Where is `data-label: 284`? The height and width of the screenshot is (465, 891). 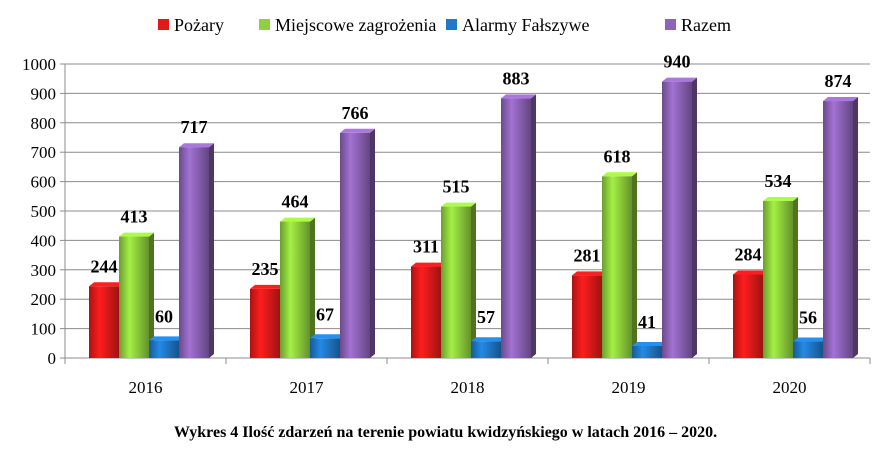
data-label: 284 is located at coordinates (748, 255).